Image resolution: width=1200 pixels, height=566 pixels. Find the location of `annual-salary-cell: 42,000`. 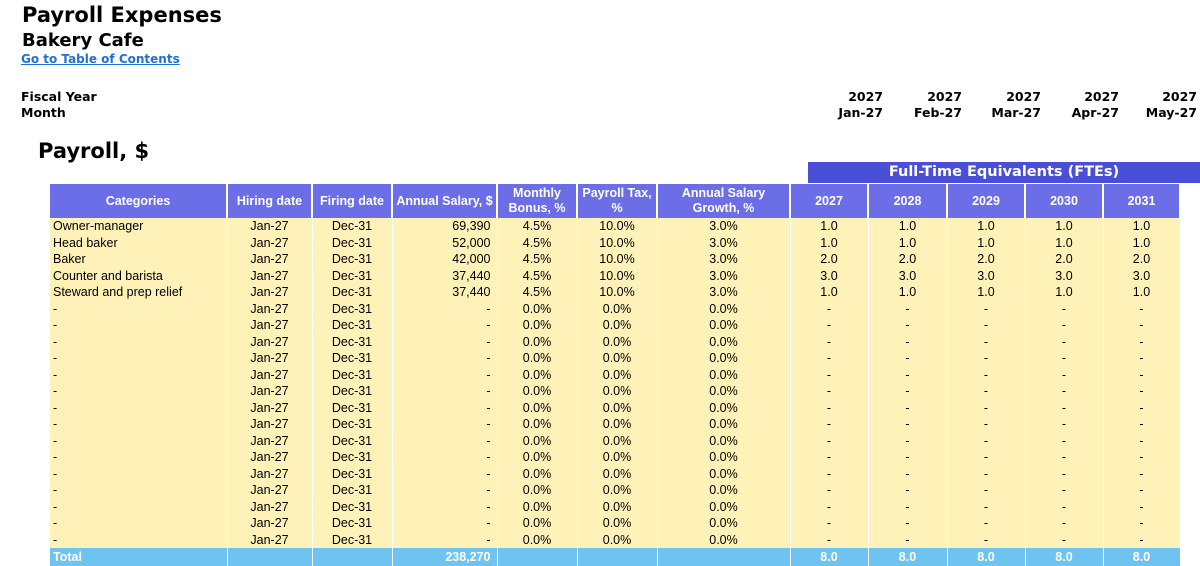

annual-salary-cell: 42,000 is located at coordinates (445, 259).